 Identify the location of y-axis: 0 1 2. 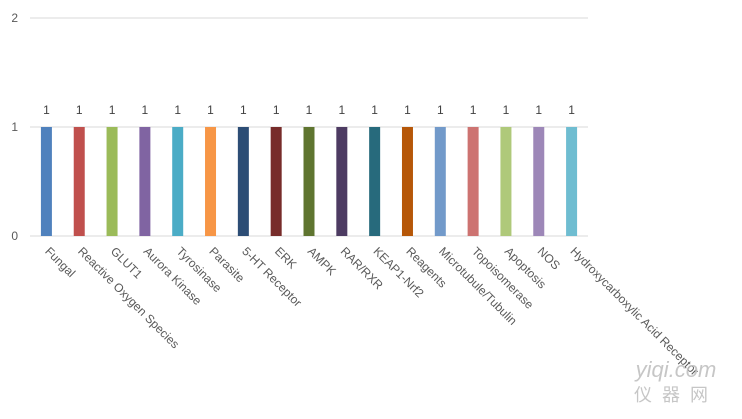
(14, 127).